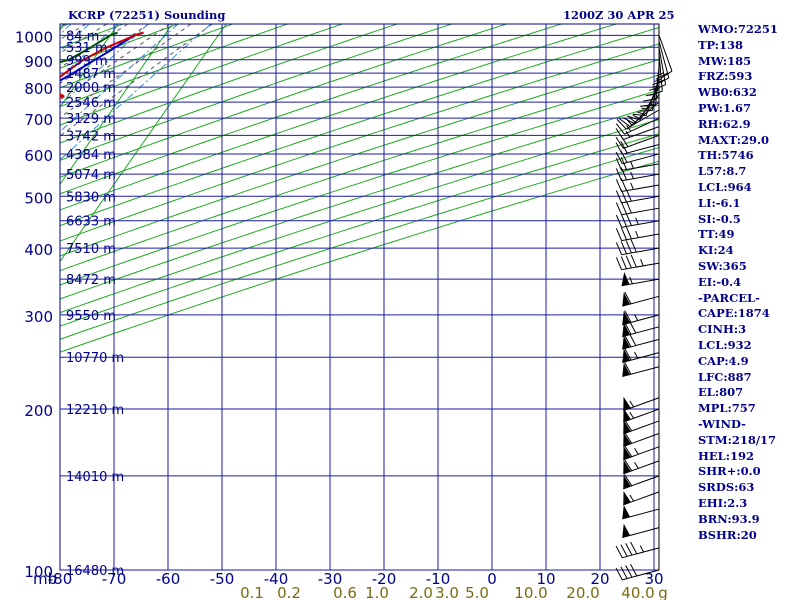  What do you see at coordinates (724, 123) in the screenshot?
I see `sounding-index-row: RH:62.9` at bounding box center [724, 123].